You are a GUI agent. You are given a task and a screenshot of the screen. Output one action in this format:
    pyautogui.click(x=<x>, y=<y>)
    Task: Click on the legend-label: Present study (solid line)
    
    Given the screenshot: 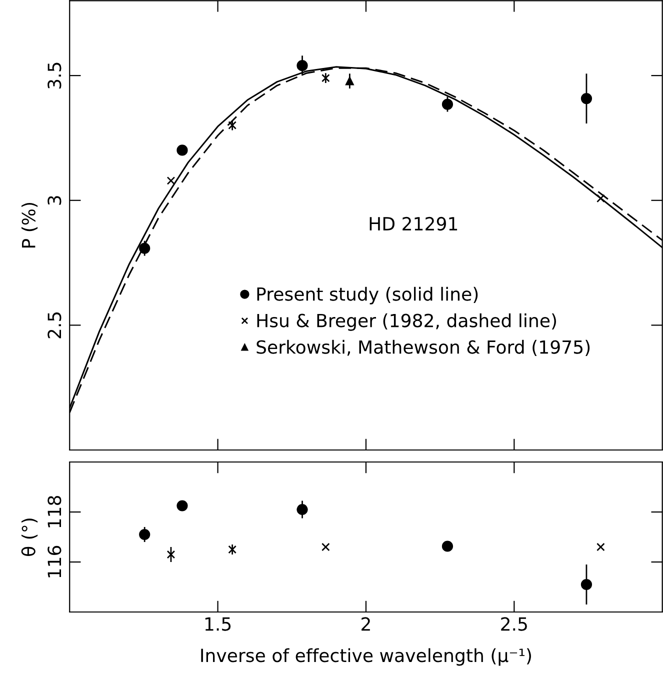 What is the action you would take?
    pyautogui.click(x=367, y=295)
    